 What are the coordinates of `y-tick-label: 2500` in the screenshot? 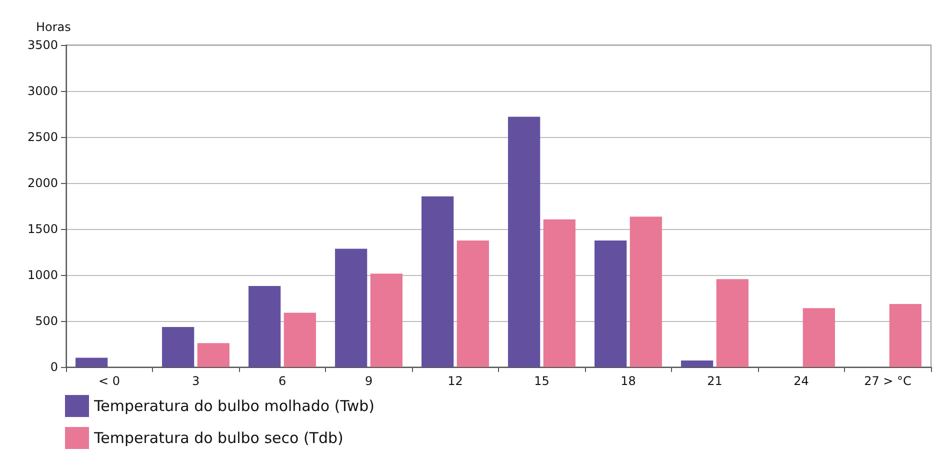 It's located at (42, 137).